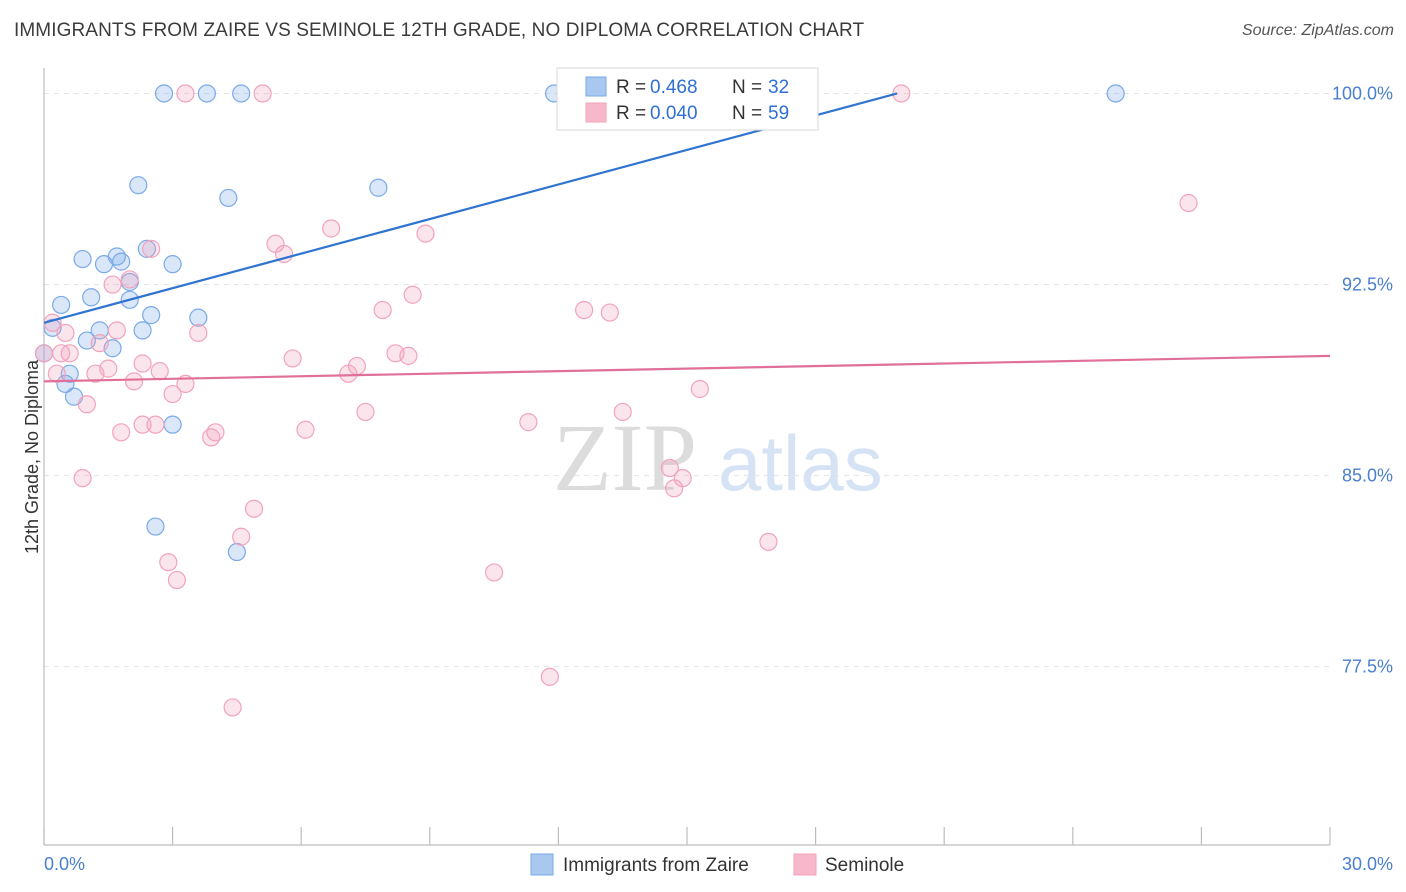  Describe the element at coordinates (674, 87) in the screenshot. I see `legend-r-value-zaire: 0.468` at that location.